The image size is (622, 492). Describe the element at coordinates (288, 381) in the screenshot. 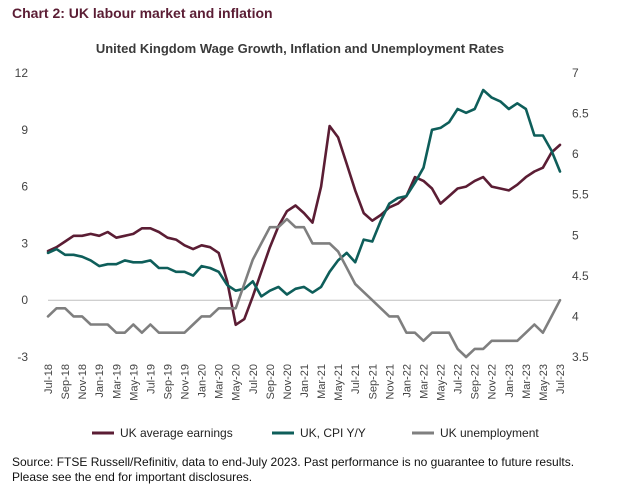

I see `x-tick-label: Nov-20` at that location.